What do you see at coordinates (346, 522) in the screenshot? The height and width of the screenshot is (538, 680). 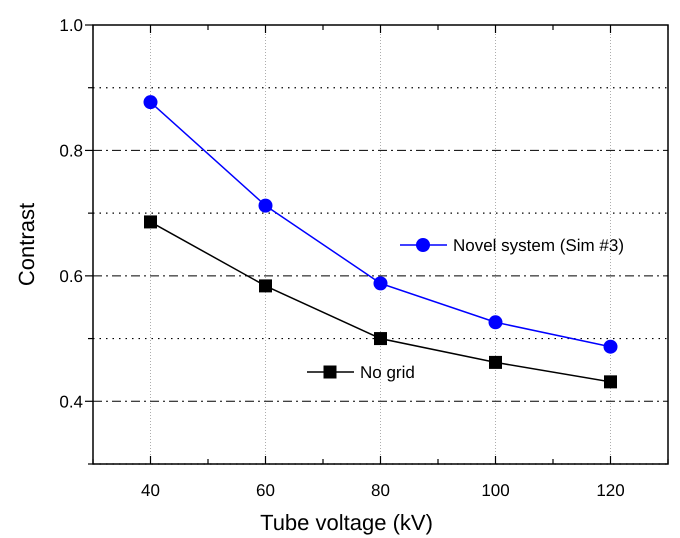 I see `x-axis-title: Tube voltage (kV)` at bounding box center [346, 522].